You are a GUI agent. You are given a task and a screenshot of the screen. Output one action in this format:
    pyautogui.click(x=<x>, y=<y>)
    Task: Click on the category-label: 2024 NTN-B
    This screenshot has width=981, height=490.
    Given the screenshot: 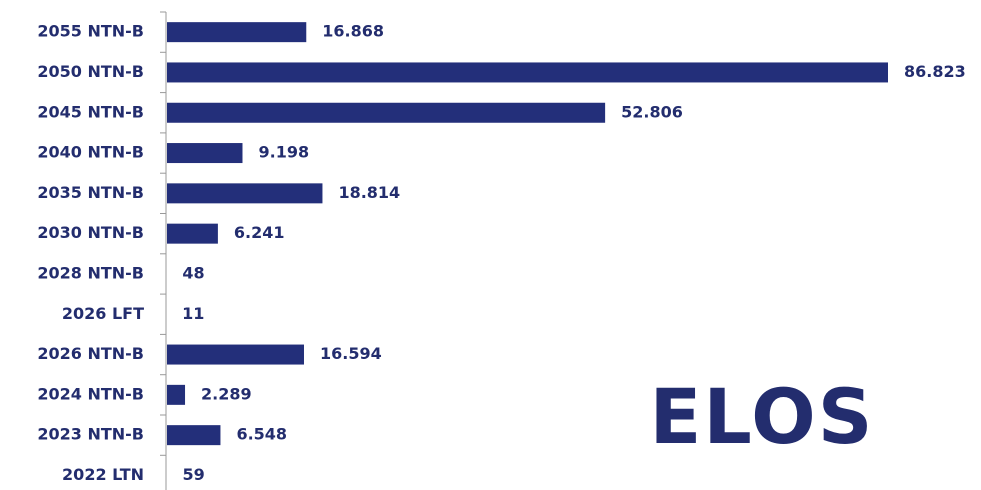 What is the action you would take?
    pyautogui.click(x=90, y=393)
    